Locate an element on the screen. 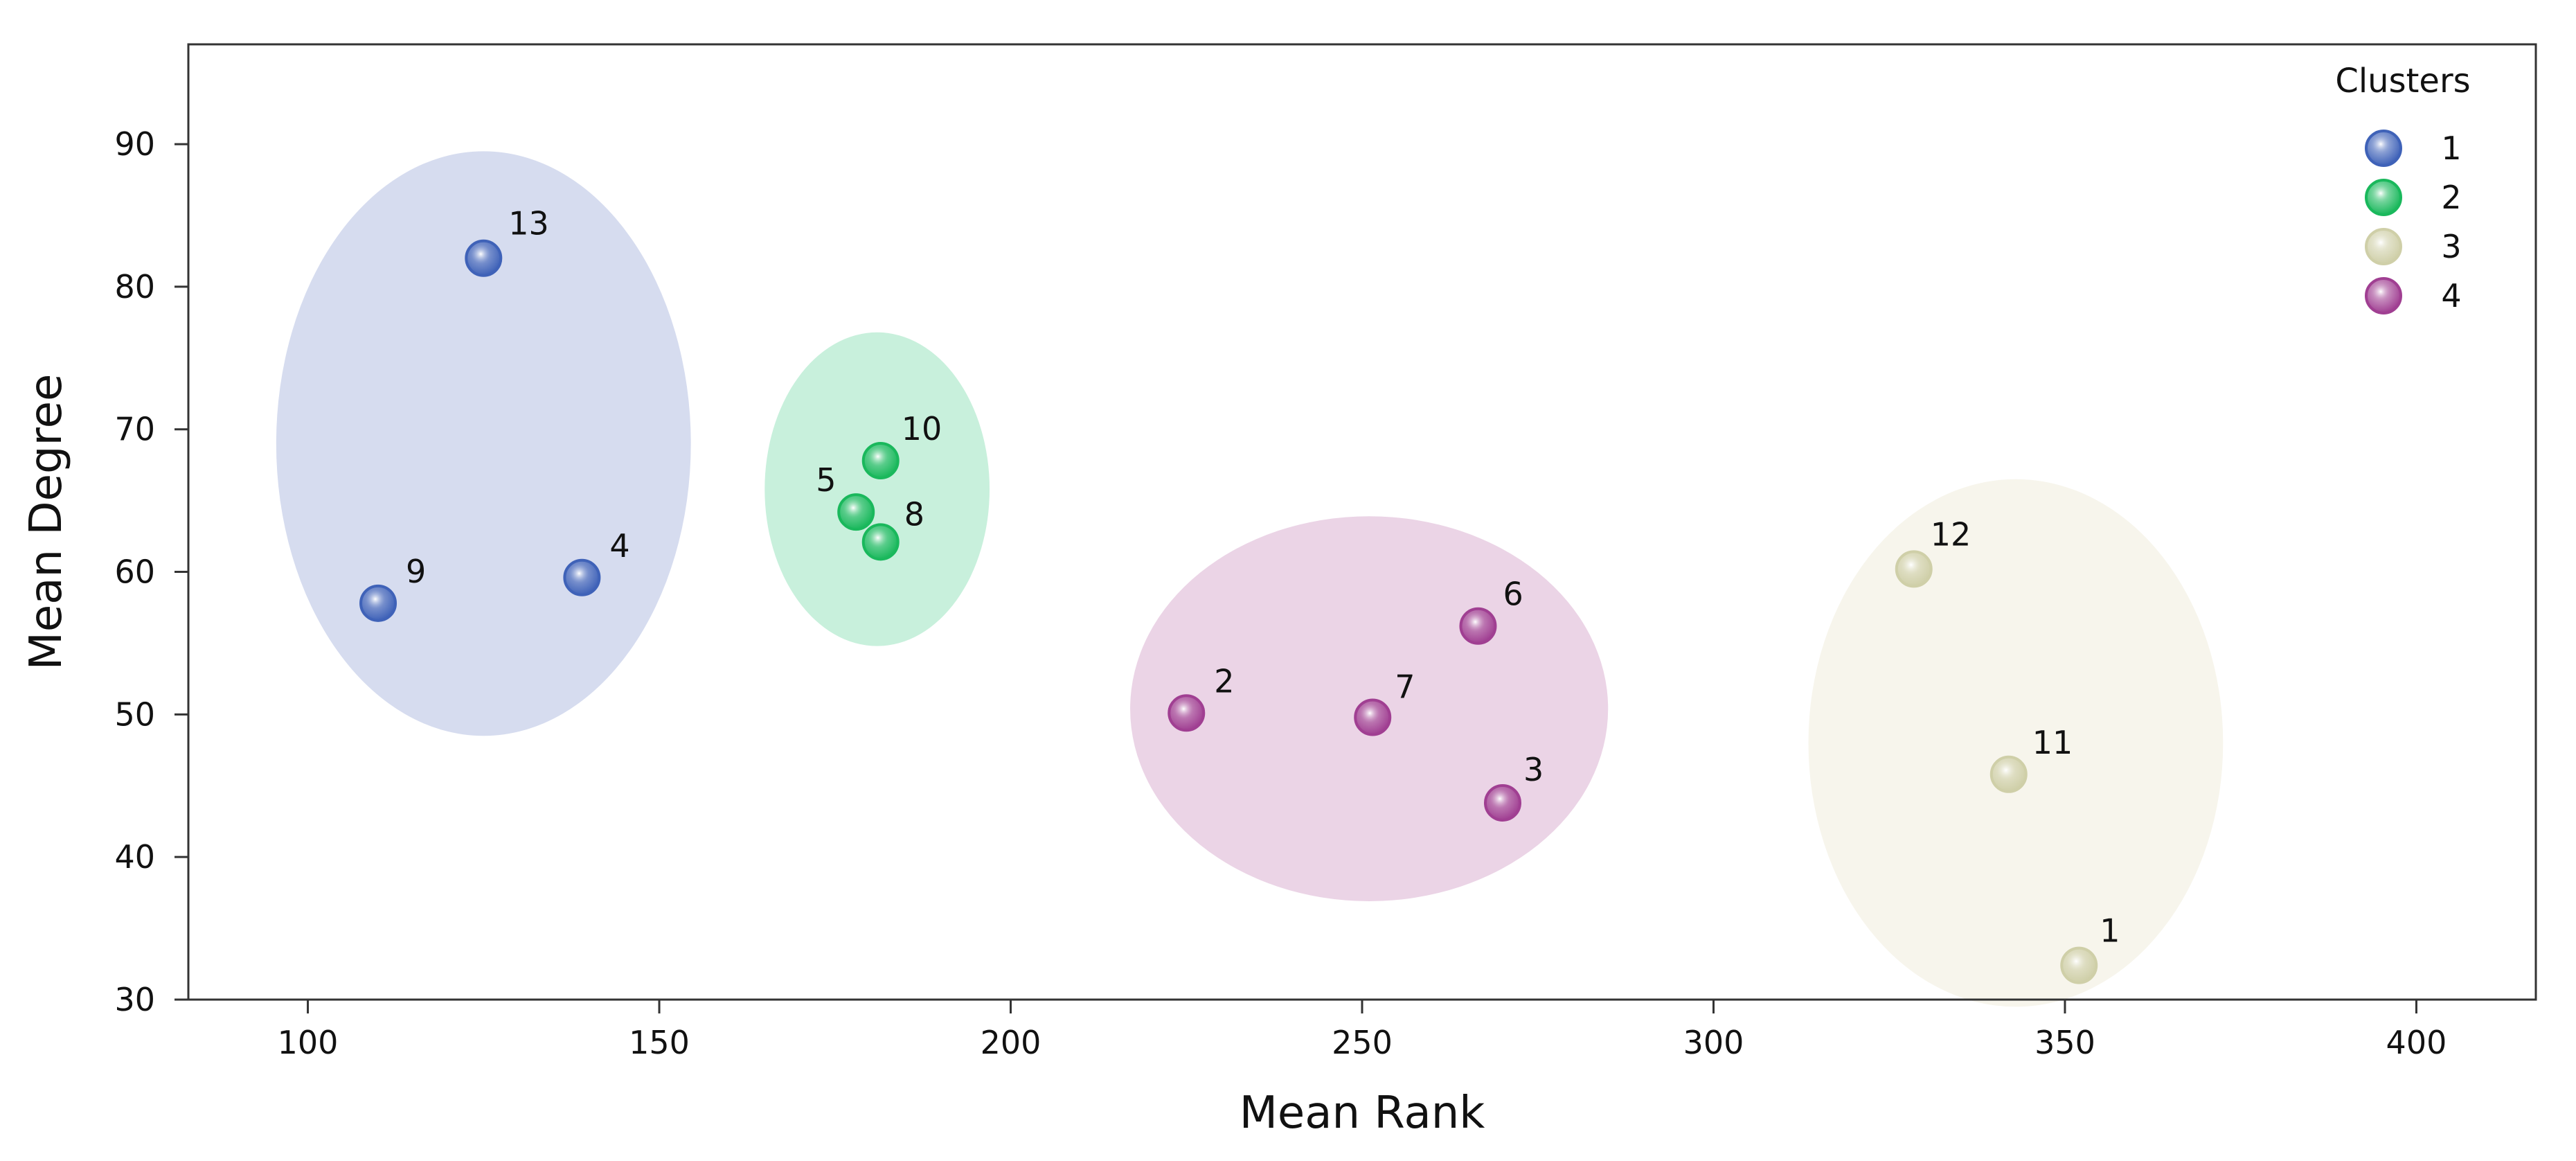  point-label: 3 is located at coordinates (1534, 770).